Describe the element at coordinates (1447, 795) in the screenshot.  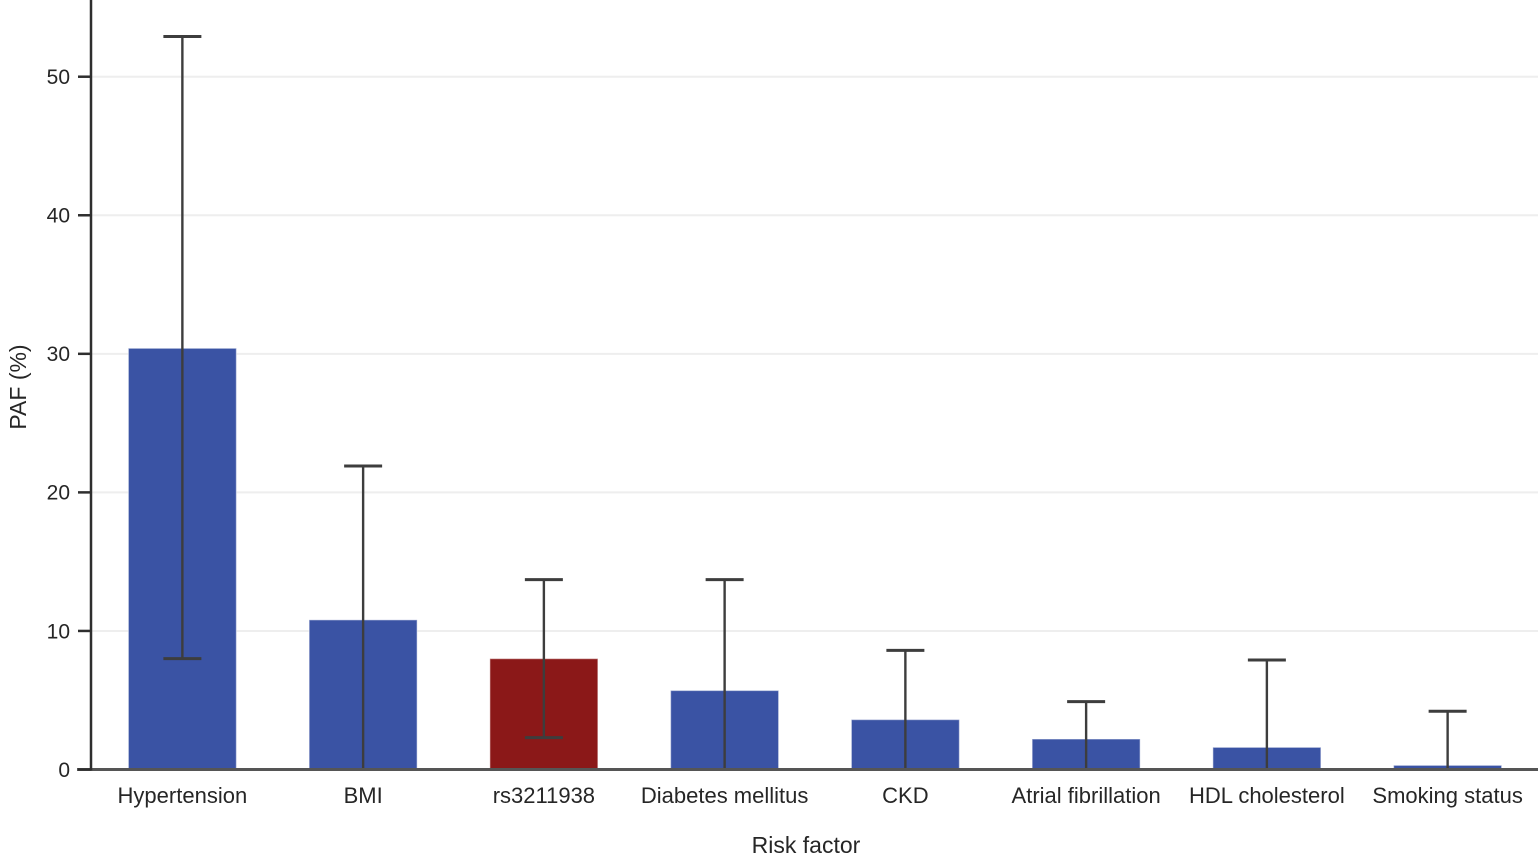
I see `x-tick-label-smoking-status: Smoking status` at that location.